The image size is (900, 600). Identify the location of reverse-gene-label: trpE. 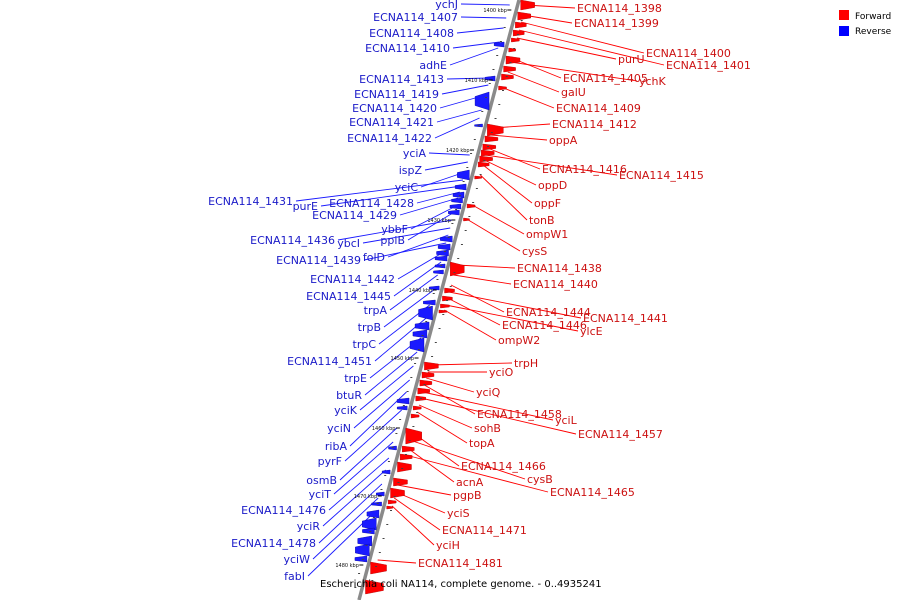
(355, 378).